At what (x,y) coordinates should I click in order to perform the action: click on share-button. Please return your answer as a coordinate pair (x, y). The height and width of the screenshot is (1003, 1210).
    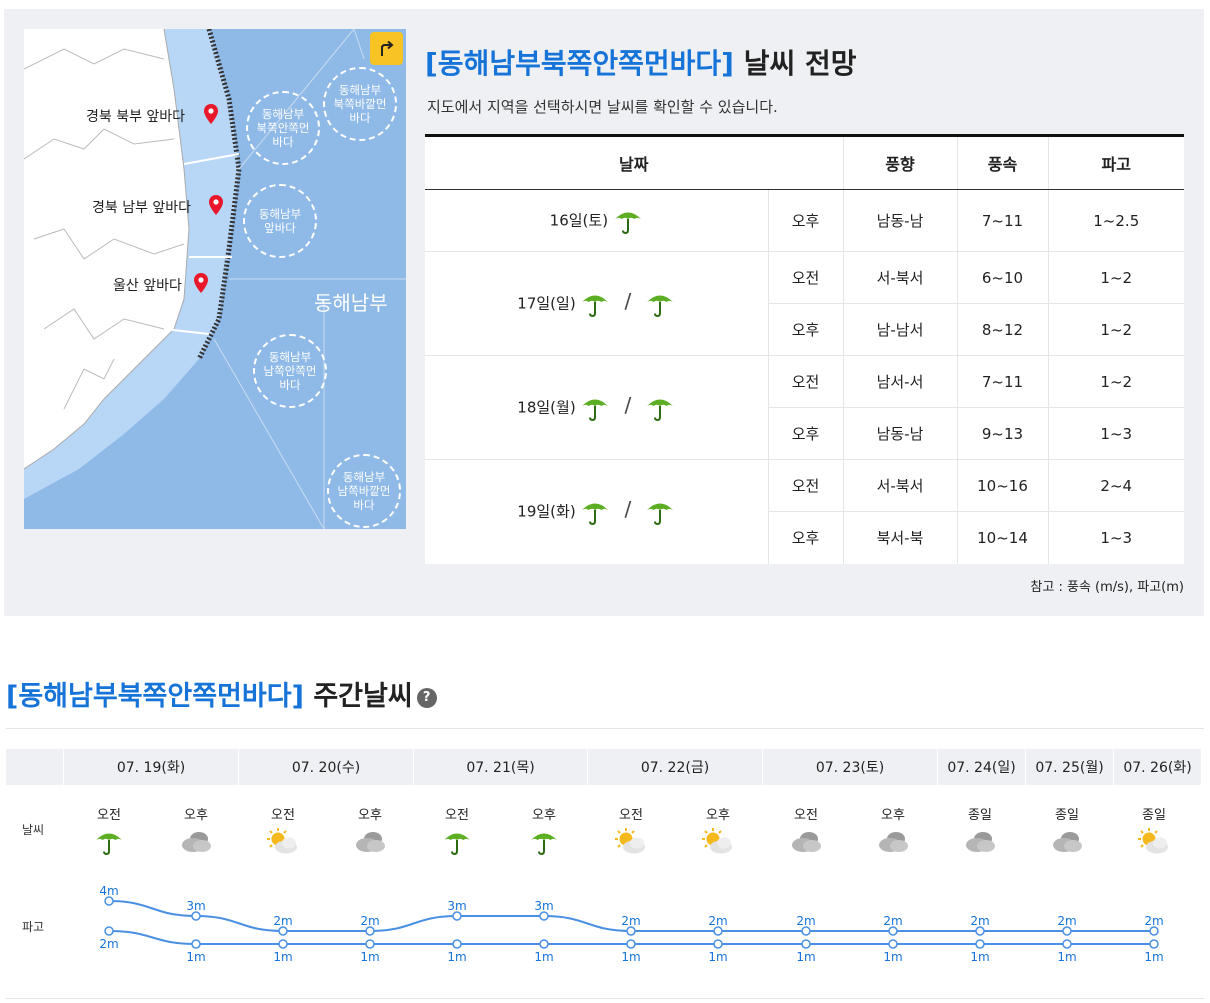
    Looking at the image, I should click on (386, 48).